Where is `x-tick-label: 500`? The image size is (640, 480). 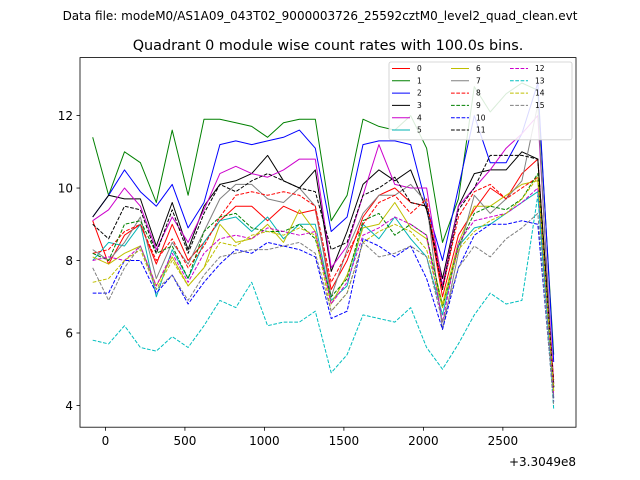 x-tick-label: 500 is located at coordinates (184, 441).